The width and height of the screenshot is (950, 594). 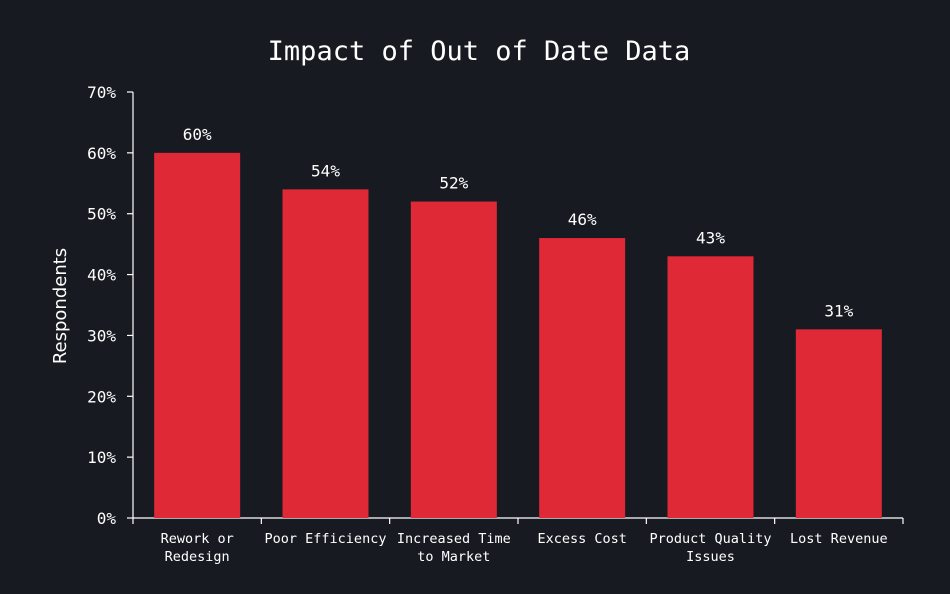 What do you see at coordinates (107, 518) in the screenshot?
I see `y-tick-label: 0%` at bounding box center [107, 518].